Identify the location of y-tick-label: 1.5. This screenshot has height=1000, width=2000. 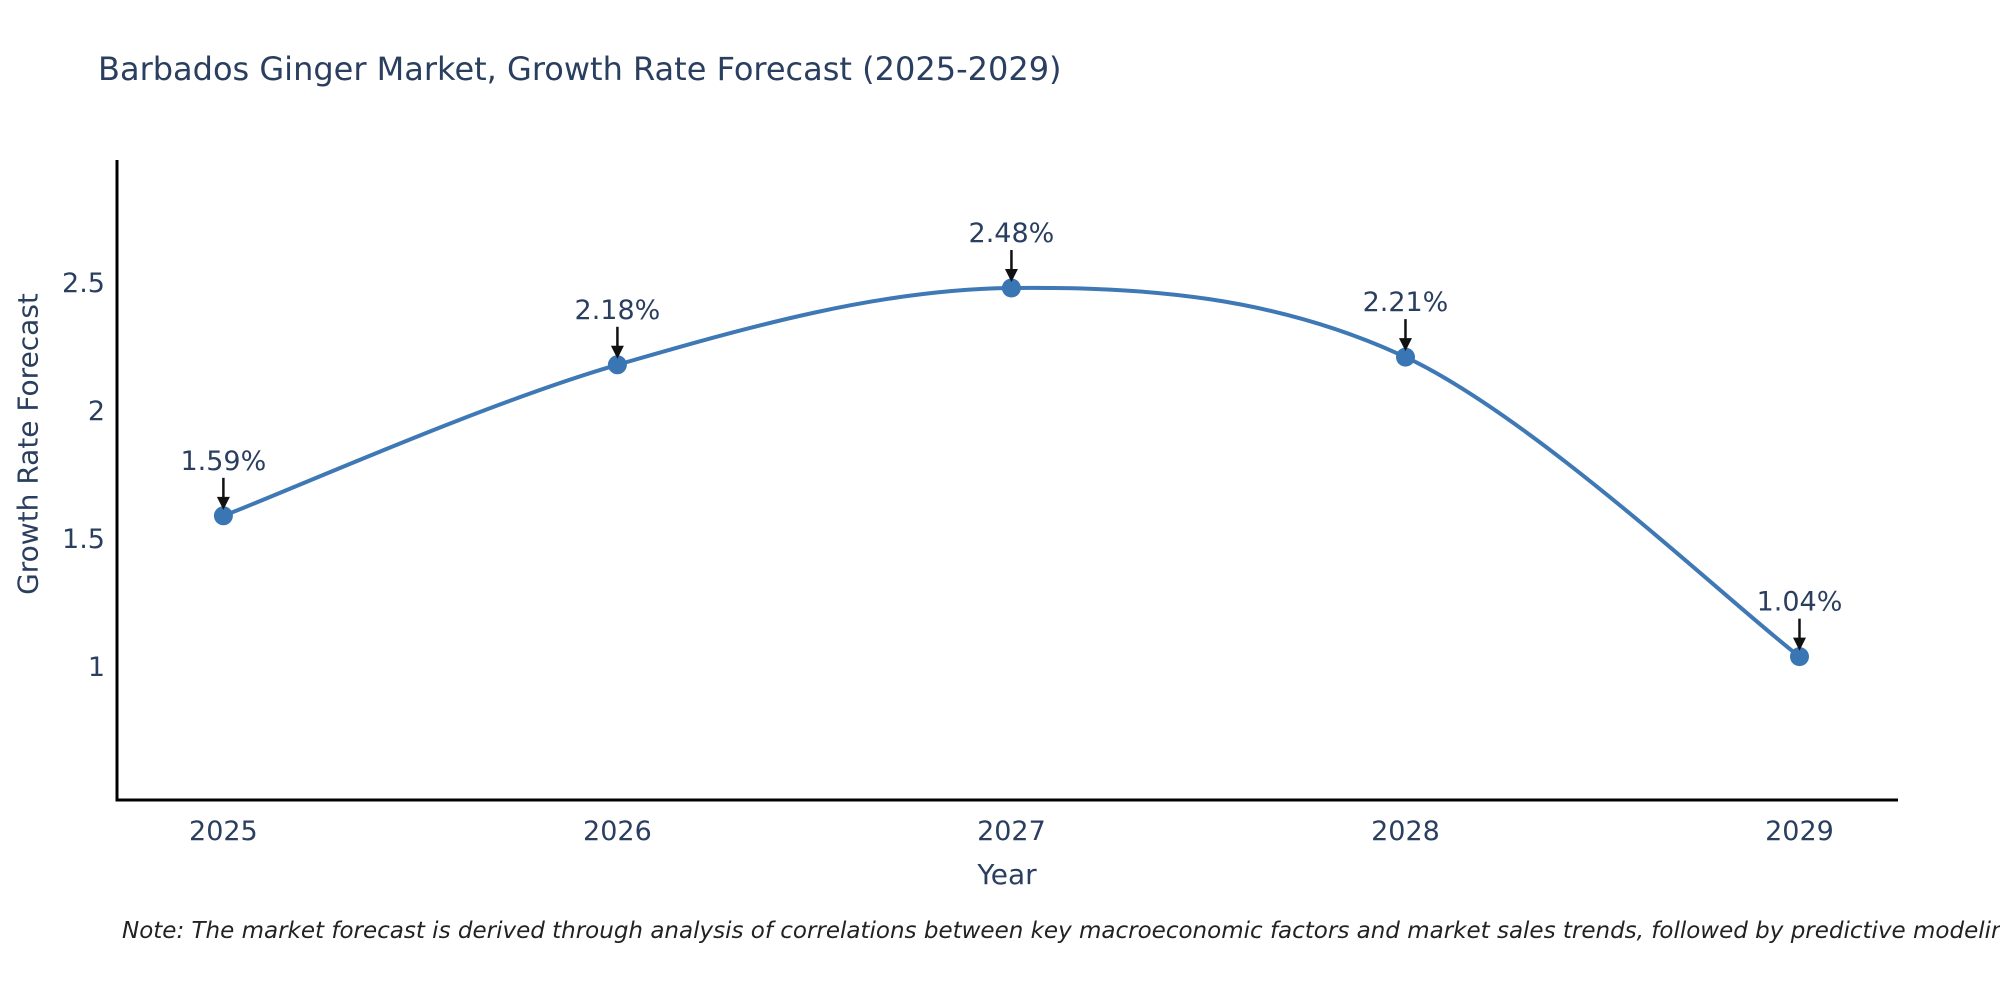
(83, 539).